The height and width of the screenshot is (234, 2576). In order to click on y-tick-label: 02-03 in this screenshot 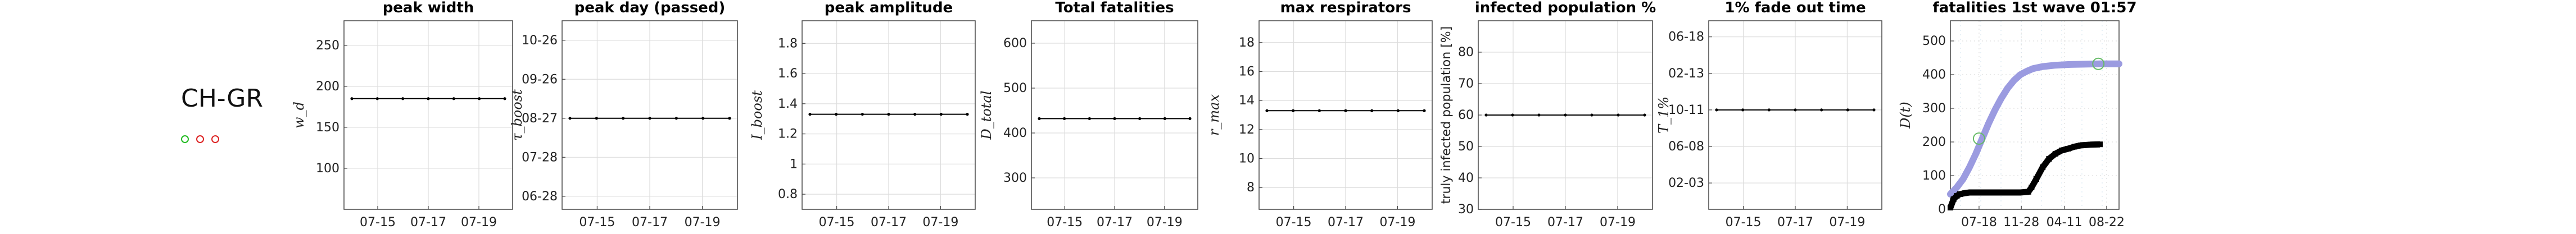, I will do `click(1686, 183)`.